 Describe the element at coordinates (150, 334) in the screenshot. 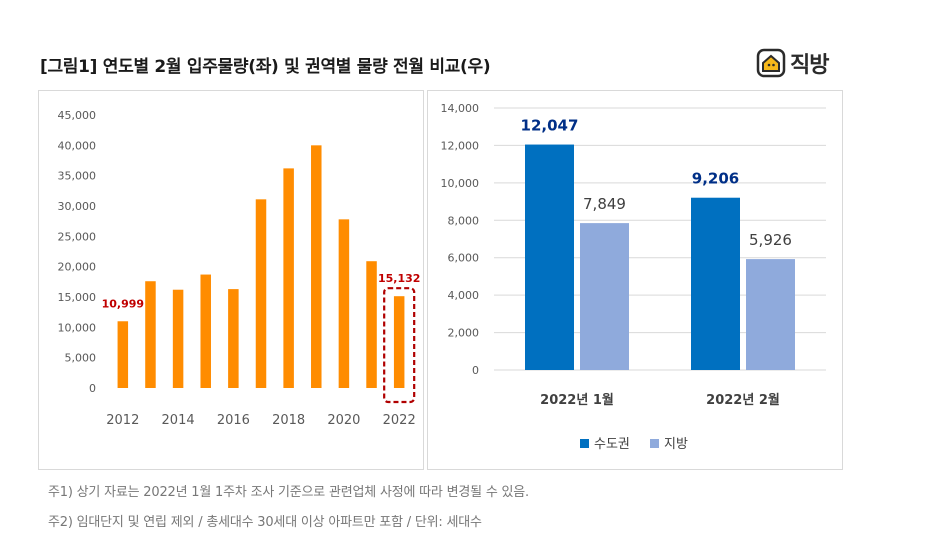

I see `bar-2013` at that location.